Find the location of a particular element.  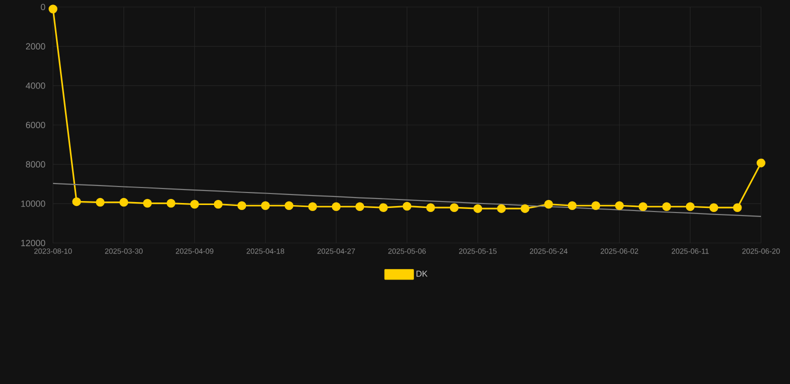

y-tick-label: 10000 is located at coordinates (33, 203).